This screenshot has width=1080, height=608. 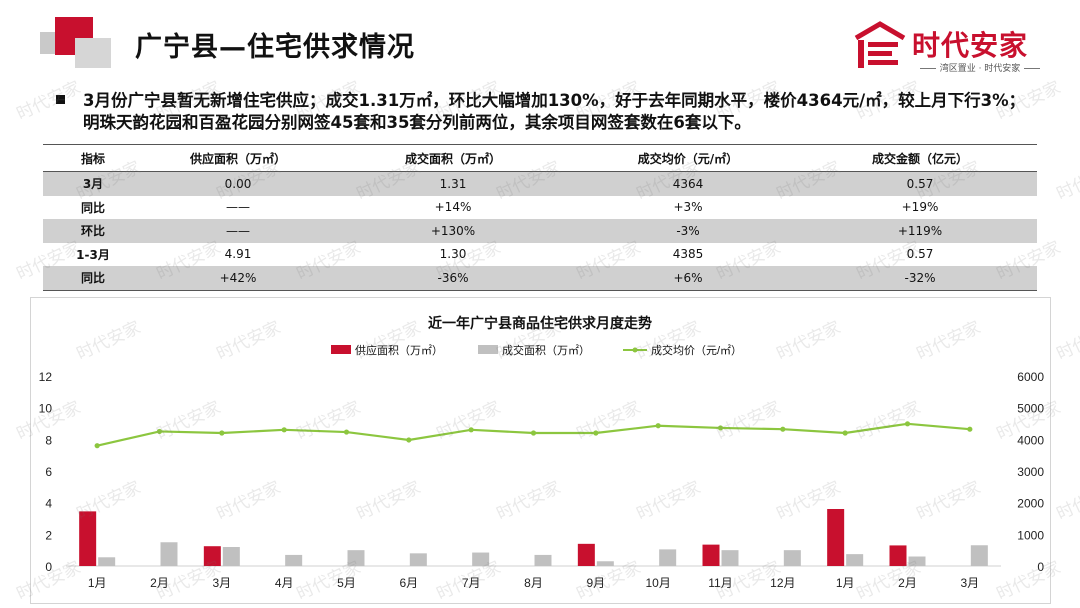 I want to click on y-left-tick-label: 6, so click(x=48, y=472).